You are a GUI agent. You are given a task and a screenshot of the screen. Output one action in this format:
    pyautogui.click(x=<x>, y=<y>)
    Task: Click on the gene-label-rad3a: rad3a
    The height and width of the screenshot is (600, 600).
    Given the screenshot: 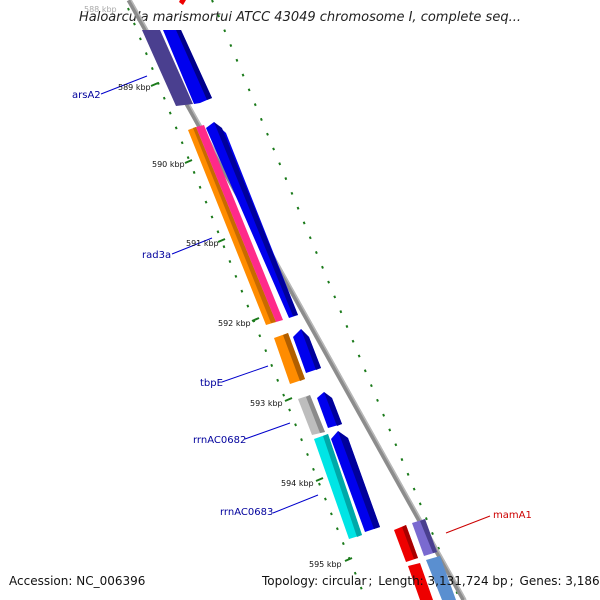 What is the action you would take?
    pyautogui.click(x=156, y=255)
    